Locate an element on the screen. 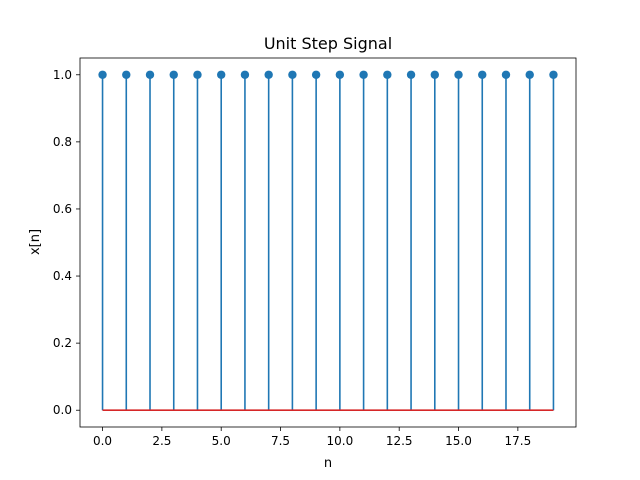 This screenshot has height=480, width=640. y-tick-label: 0.4 is located at coordinates (62, 276).